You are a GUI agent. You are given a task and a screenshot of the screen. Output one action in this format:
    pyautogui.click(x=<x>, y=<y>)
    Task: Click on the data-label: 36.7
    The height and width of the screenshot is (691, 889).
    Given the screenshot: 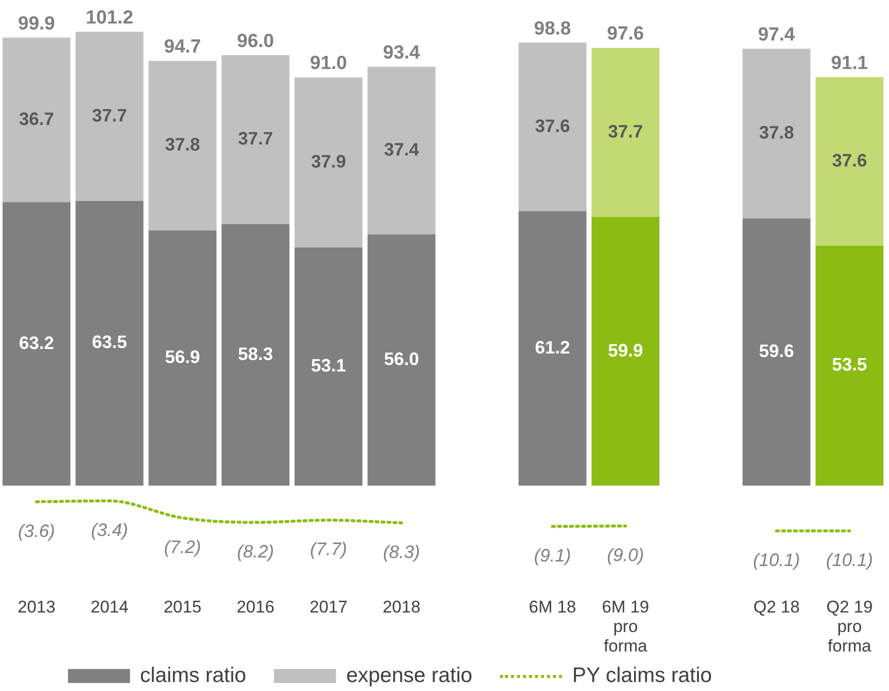 What is the action you would take?
    pyautogui.click(x=36, y=118)
    